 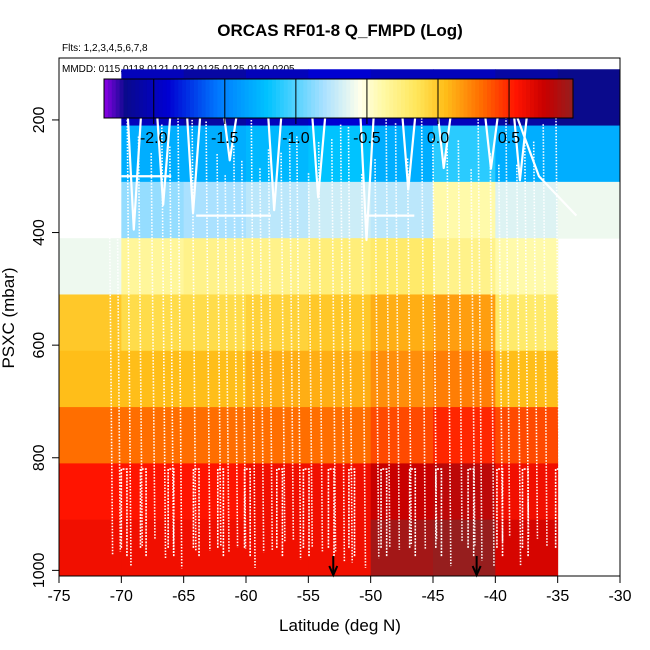 What do you see at coordinates (340, 625) in the screenshot?
I see `x-axis-label: Latitude (deg N)` at bounding box center [340, 625].